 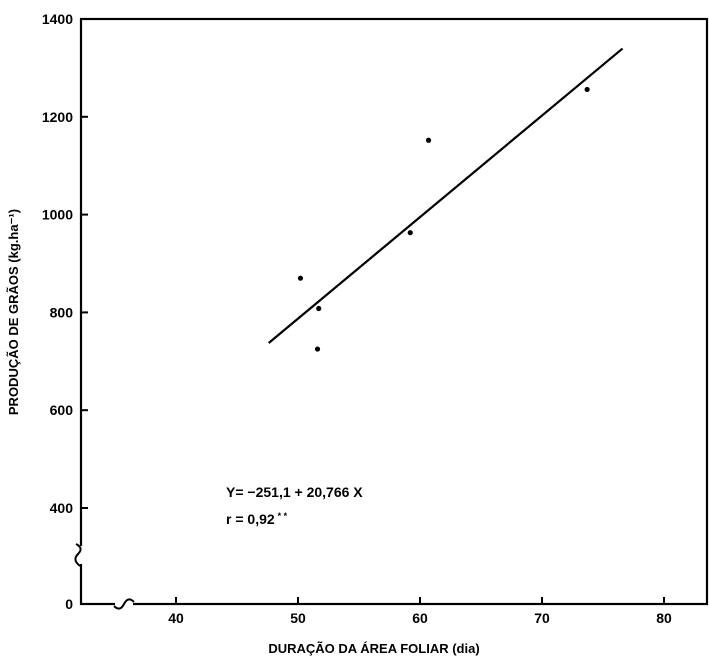 I want to click on regression-equation: Y= −251,1 + 20,766 X, so click(x=294, y=492).